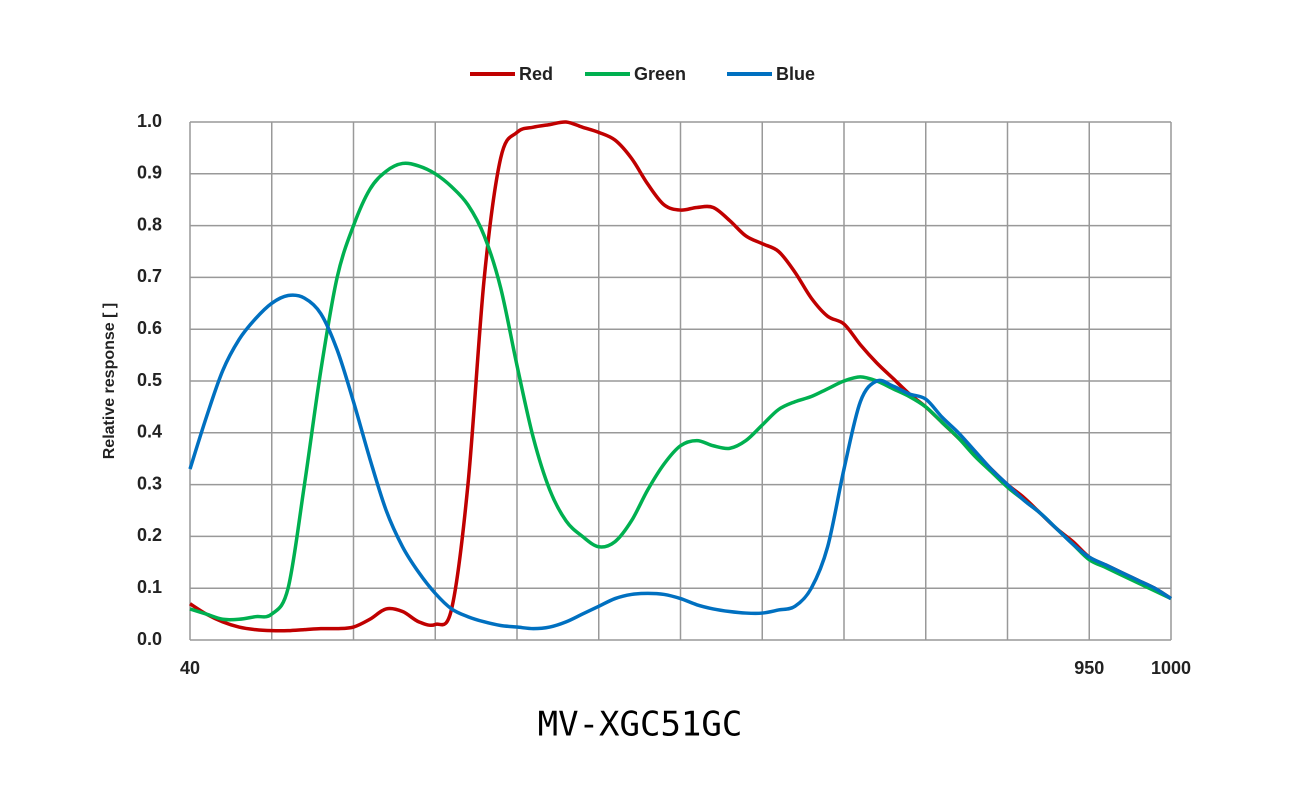 This screenshot has height=789, width=1314. I want to click on legend-label: Blue, so click(795, 74).